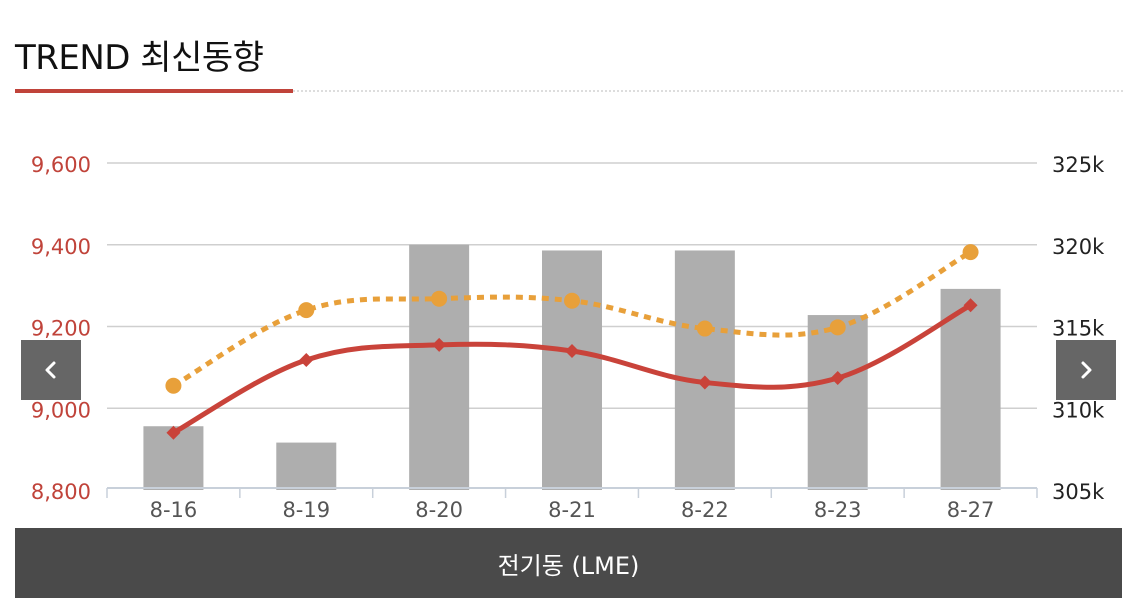  I want to click on header: TREND 최신동향, so click(139, 54).